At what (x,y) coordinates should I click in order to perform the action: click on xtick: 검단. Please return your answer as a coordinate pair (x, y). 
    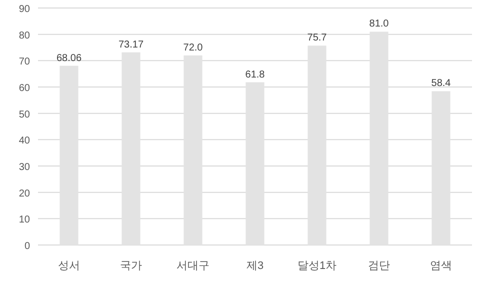
    Looking at the image, I should click on (379, 266).